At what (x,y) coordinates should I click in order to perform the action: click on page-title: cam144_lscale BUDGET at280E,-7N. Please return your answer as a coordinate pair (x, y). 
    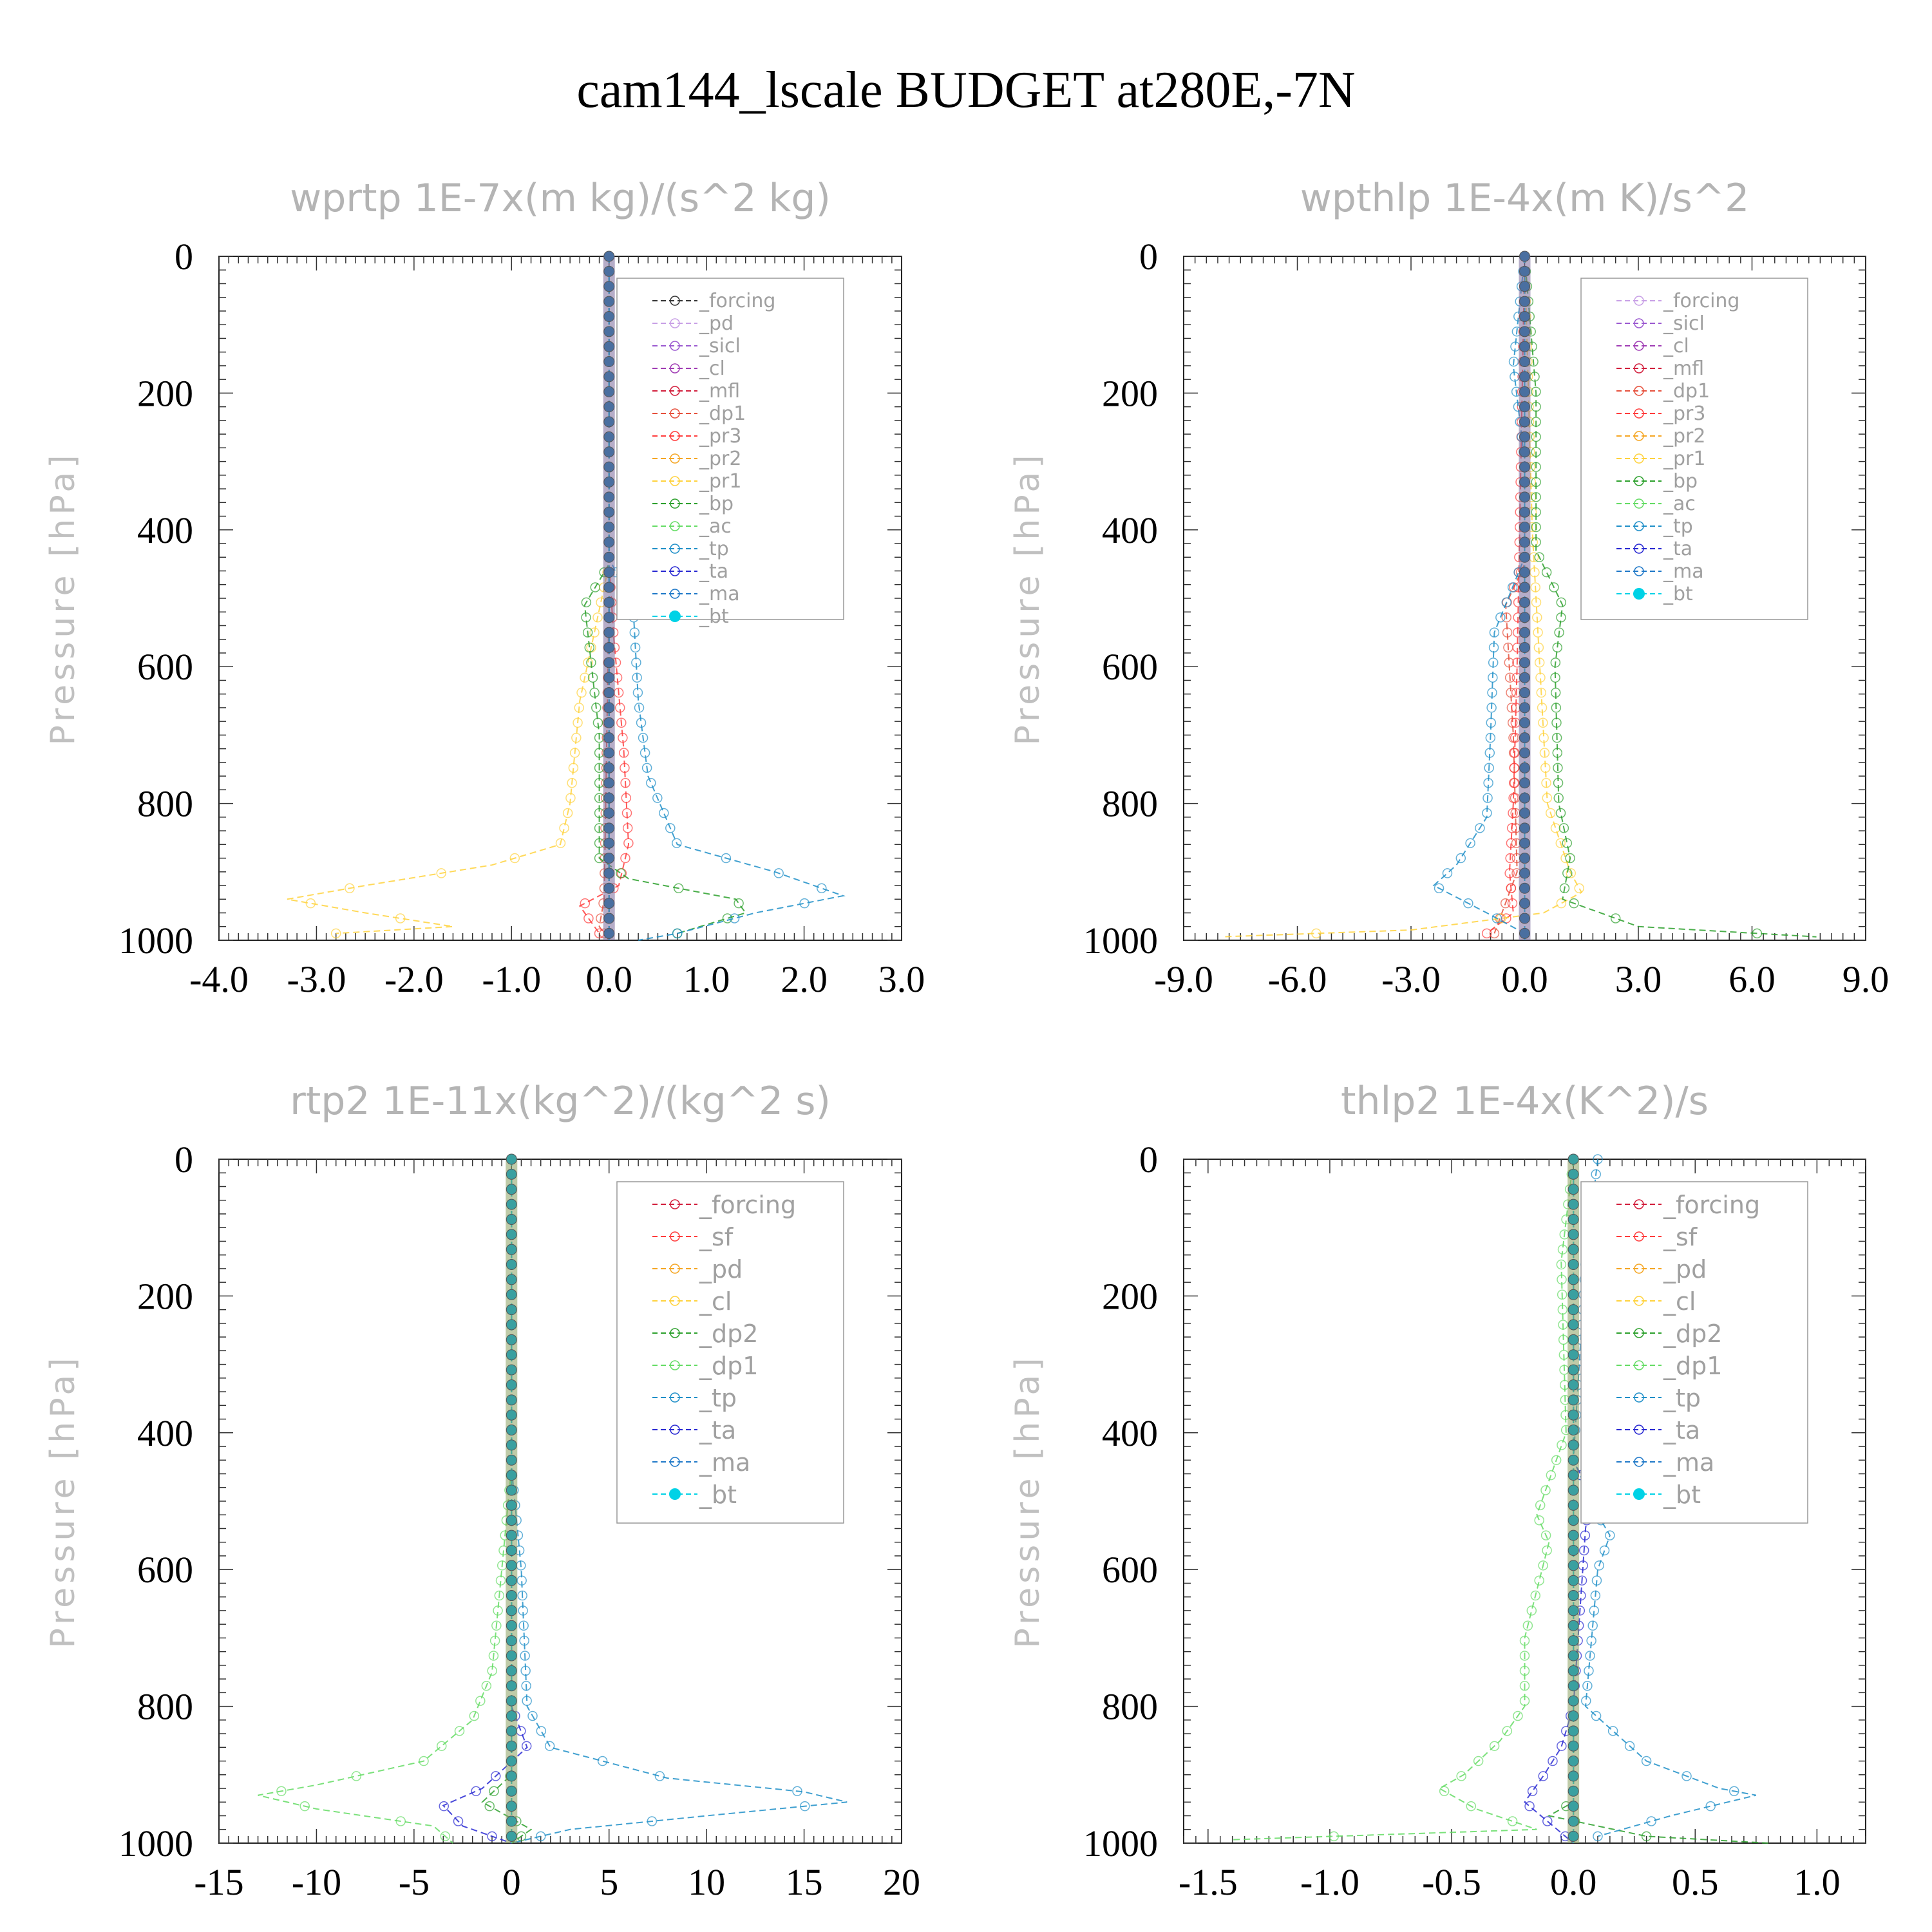
    Looking at the image, I should click on (966, 90).